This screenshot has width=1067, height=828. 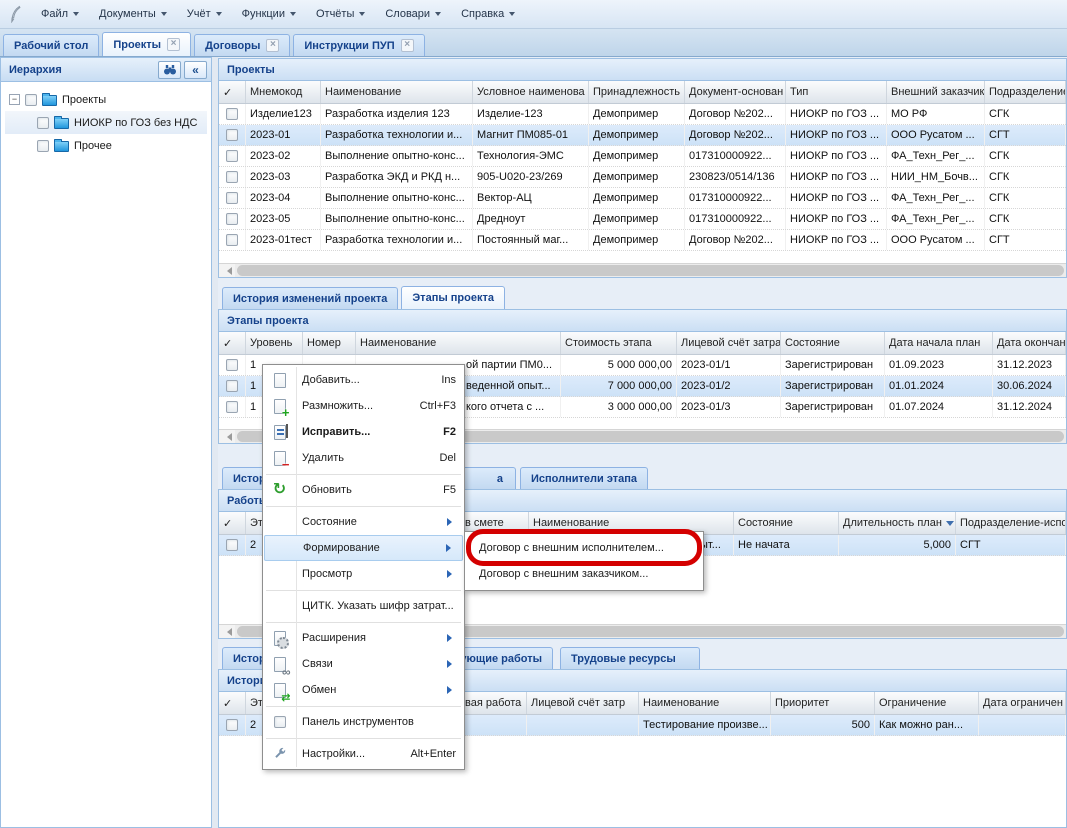 I want to click on main-tab: Инструкции ПУП, so click(x=359, y=45).